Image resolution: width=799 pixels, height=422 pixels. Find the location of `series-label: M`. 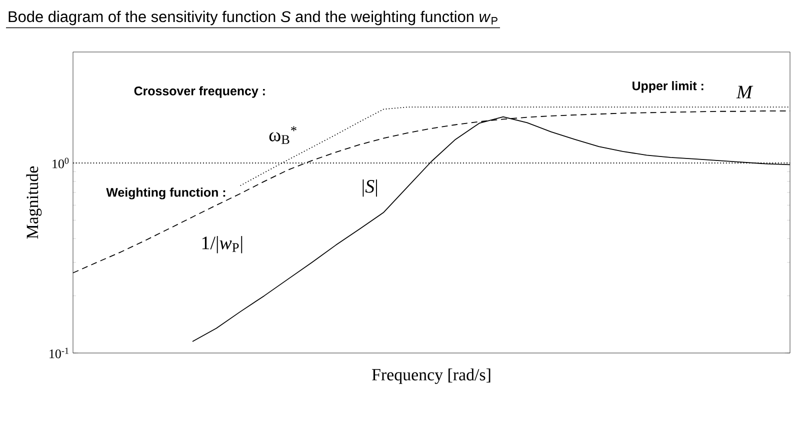

series-label: M is located at coordinates (745, 92).